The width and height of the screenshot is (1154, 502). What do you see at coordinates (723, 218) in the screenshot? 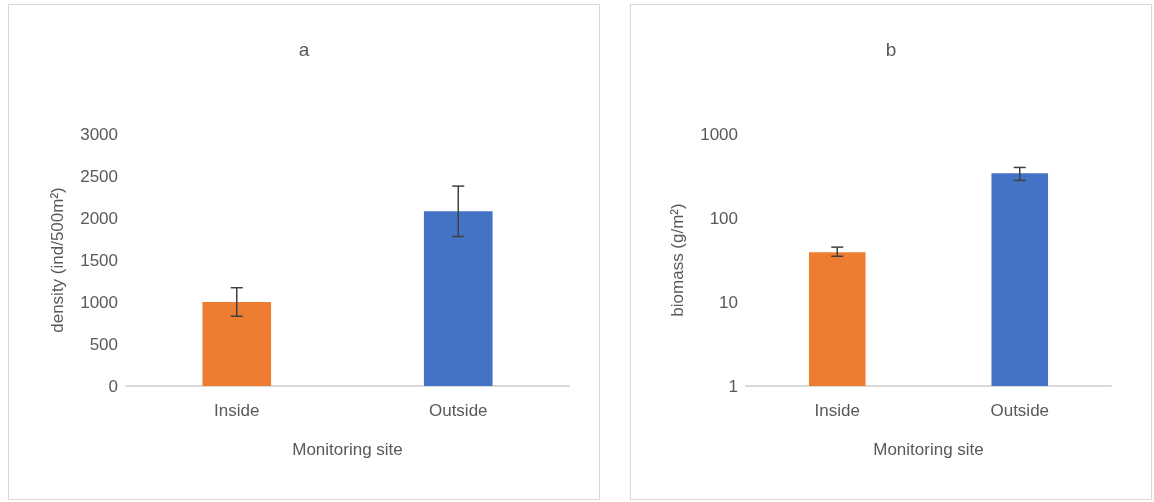
I see `y-tick-label: 100` at bounding box center [723, 218].